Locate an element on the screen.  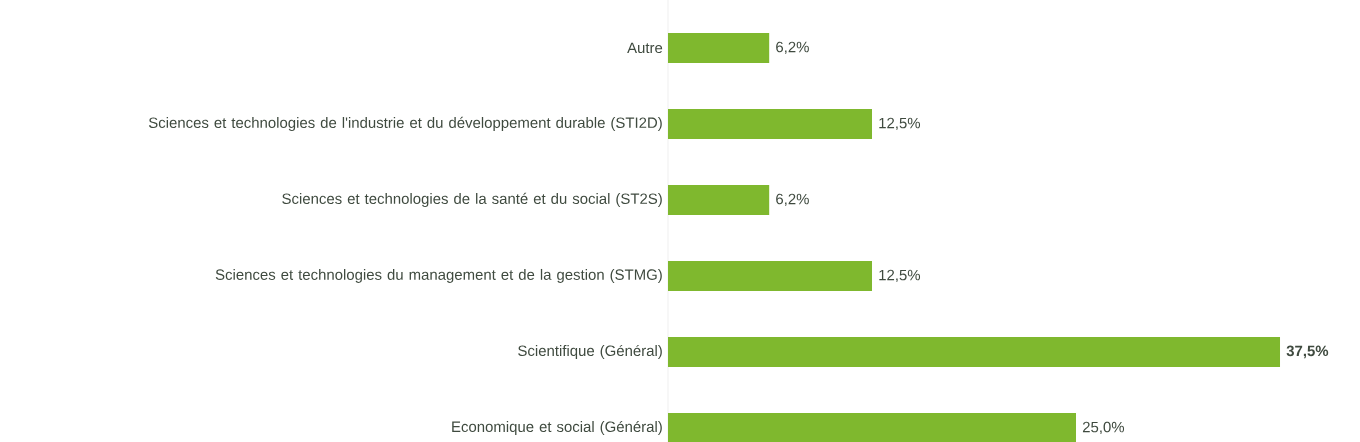
data-label: 25,0% is located at coordinates (1103, 428).